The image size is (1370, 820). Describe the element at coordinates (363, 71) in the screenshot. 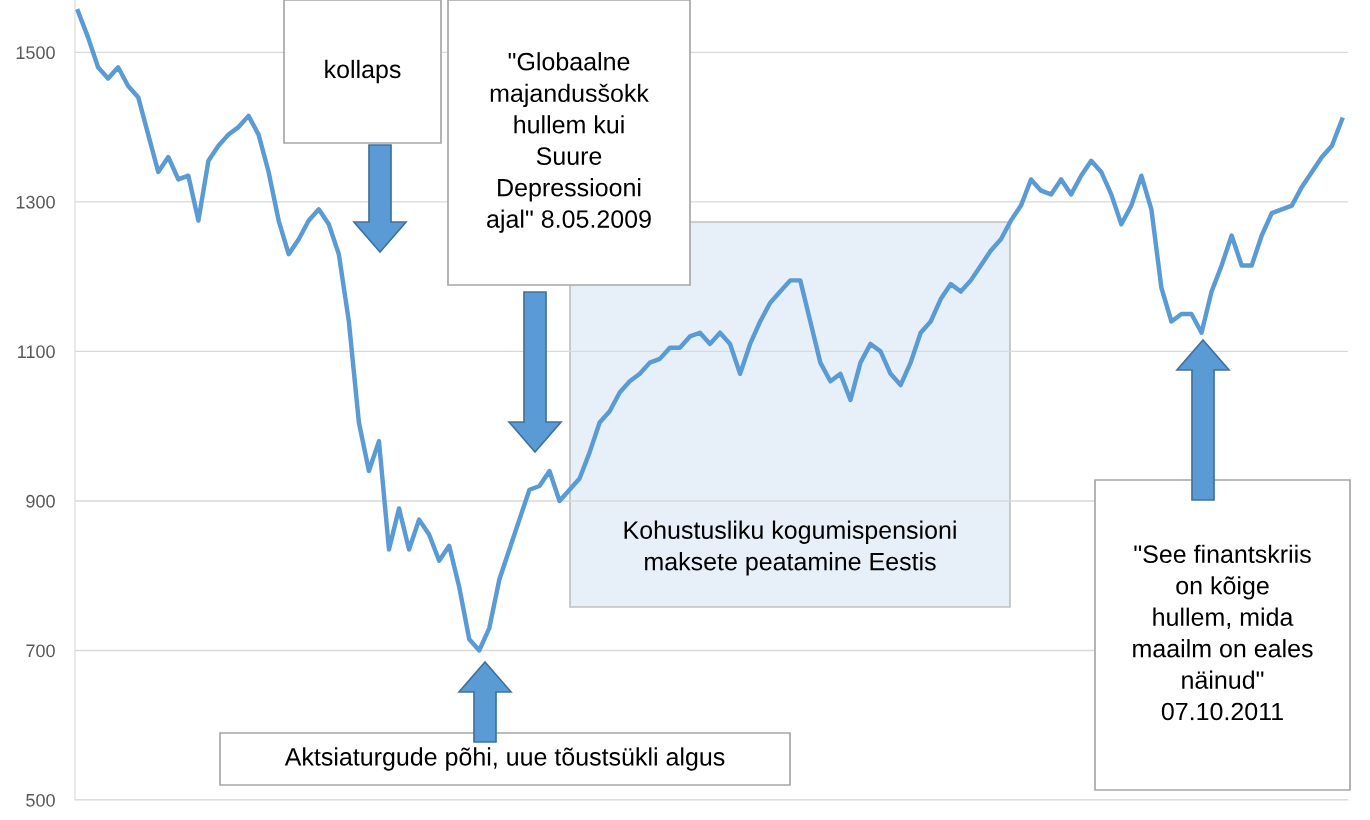

I see `annotation: kollaps` at that location.